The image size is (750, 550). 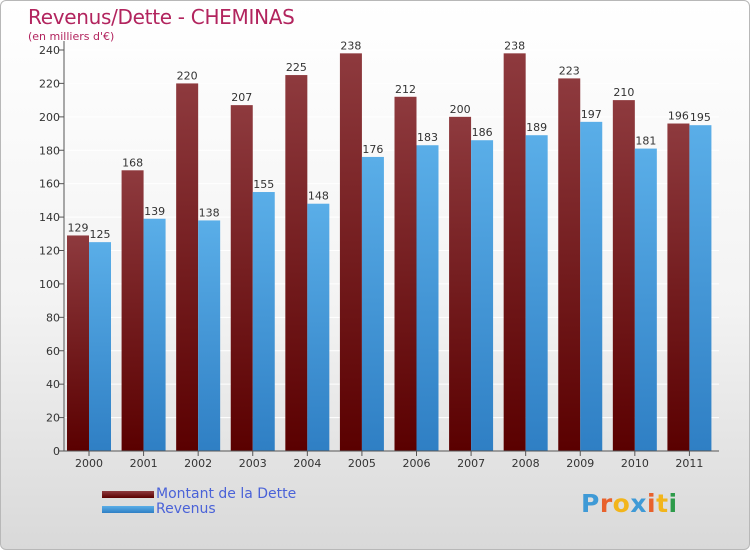 What do you see at coordinates (471, 463) in the screenshot?
I see `x-tick-label: 2007` at bounding box center [471, 463].